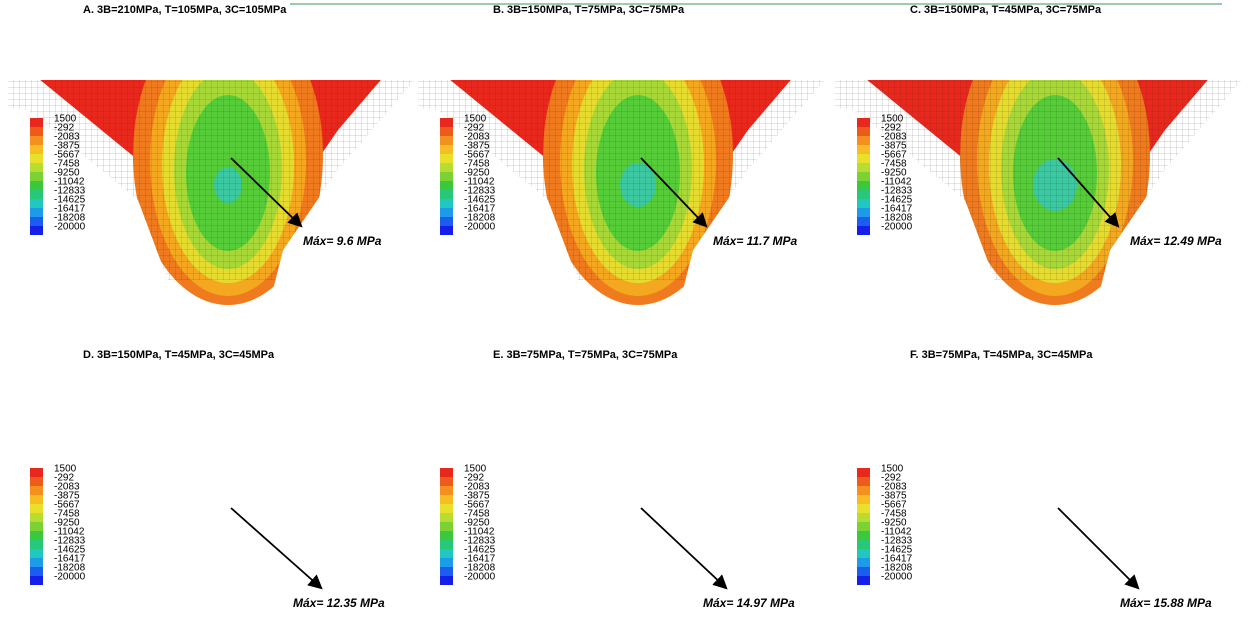 The width and height of the screenshot is (1251, 635). I want to click on max-label: Máx= 9.6 MPa, so click(342, 241).